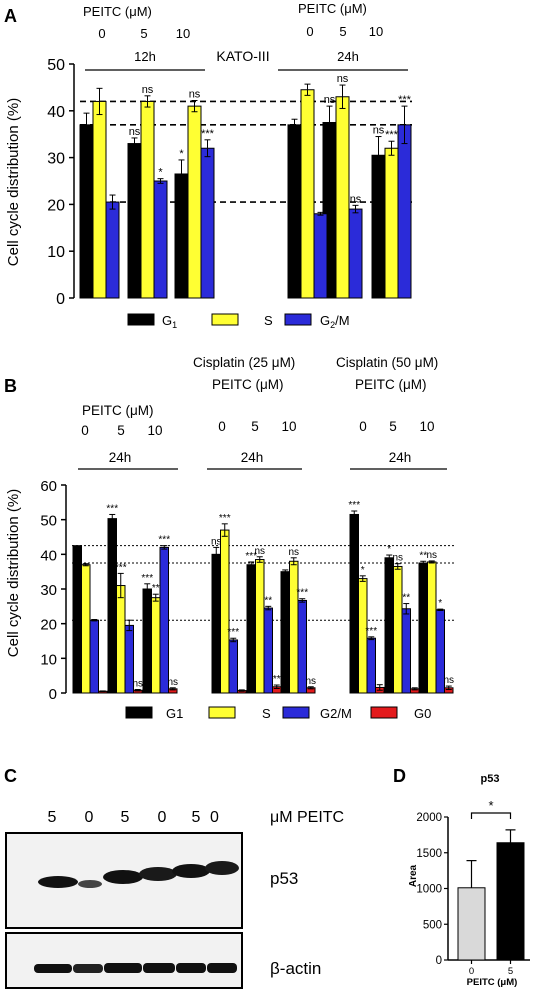 This screenshot has height=990, width=533. Describe the element at coordinates (399, 776) in the screenshot. I see `panel-label-d: D` at that location.